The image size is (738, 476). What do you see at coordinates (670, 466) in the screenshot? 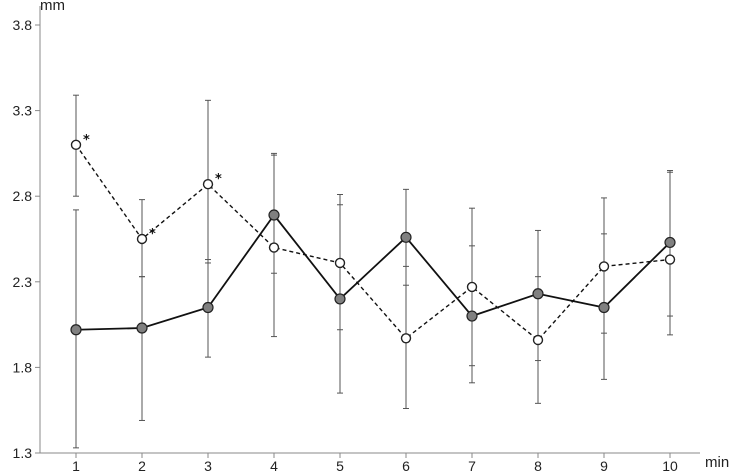
I see `x-tick-label: 10` at bounding box center [670, 466].